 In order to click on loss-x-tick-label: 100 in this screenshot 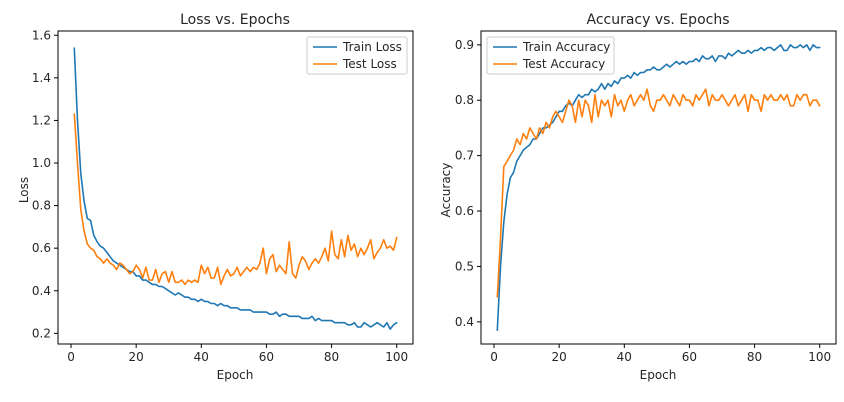, I will do `click(396, 357)`.